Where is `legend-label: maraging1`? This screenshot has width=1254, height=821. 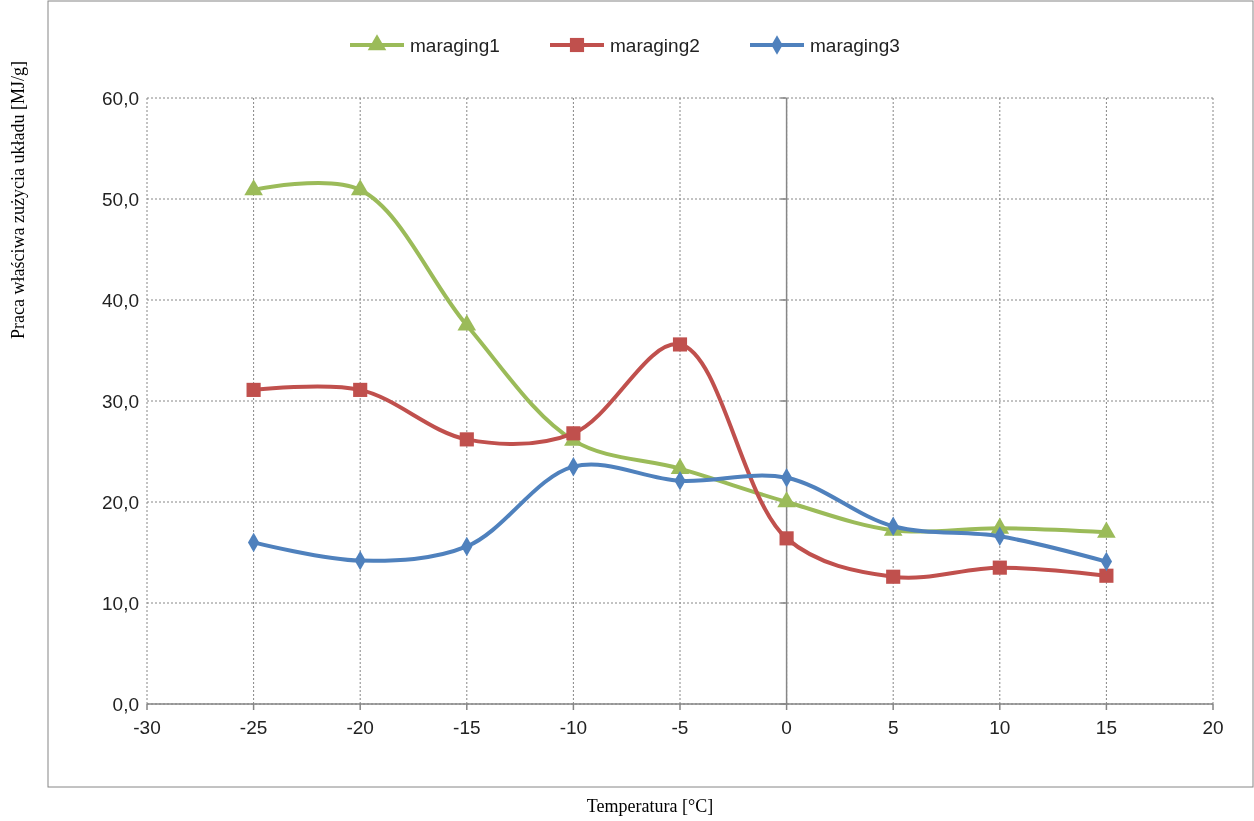
legend-label: maraging1 is located at coordinates (455, 45).